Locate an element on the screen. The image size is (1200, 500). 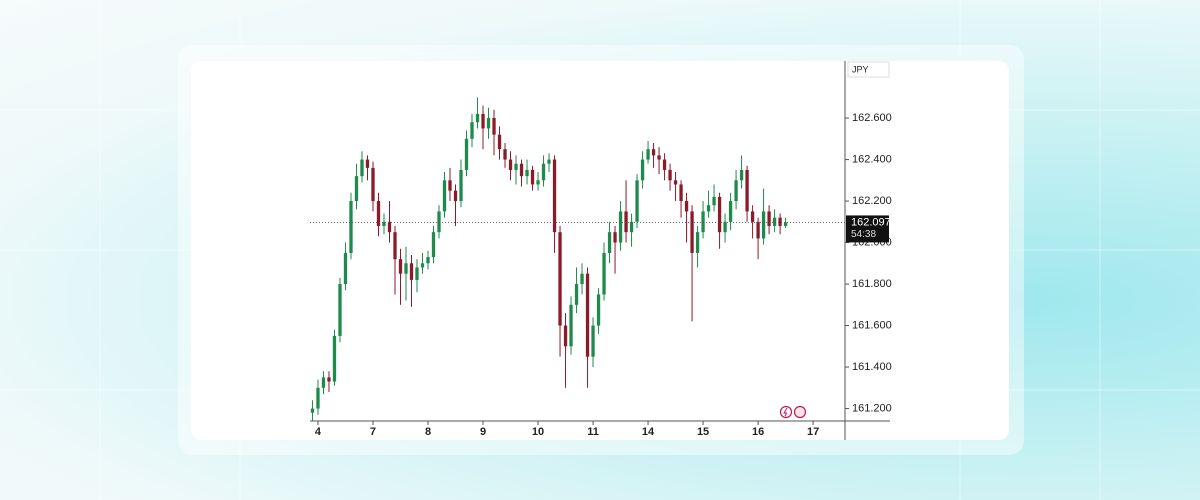
x-tick-label: 14 is located at coordinates (648, 432).